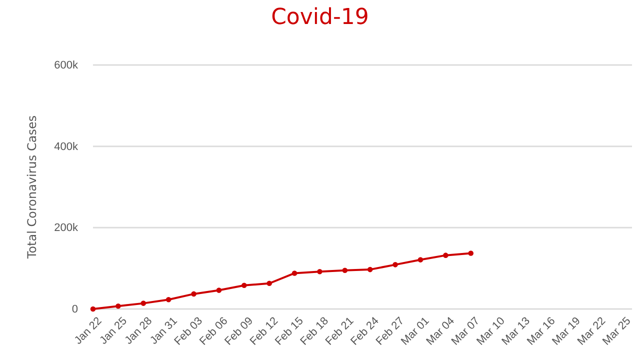 This screenshot has width=640, height=360. I want to click on y-axis-title: Total Coronavirus Cases, so click(32, 187).